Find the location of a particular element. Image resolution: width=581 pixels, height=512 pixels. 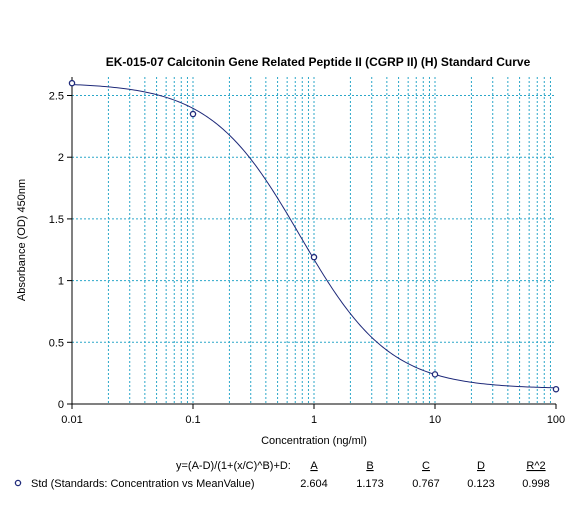

legend-marker-icon is located at coordinates (18, 483).